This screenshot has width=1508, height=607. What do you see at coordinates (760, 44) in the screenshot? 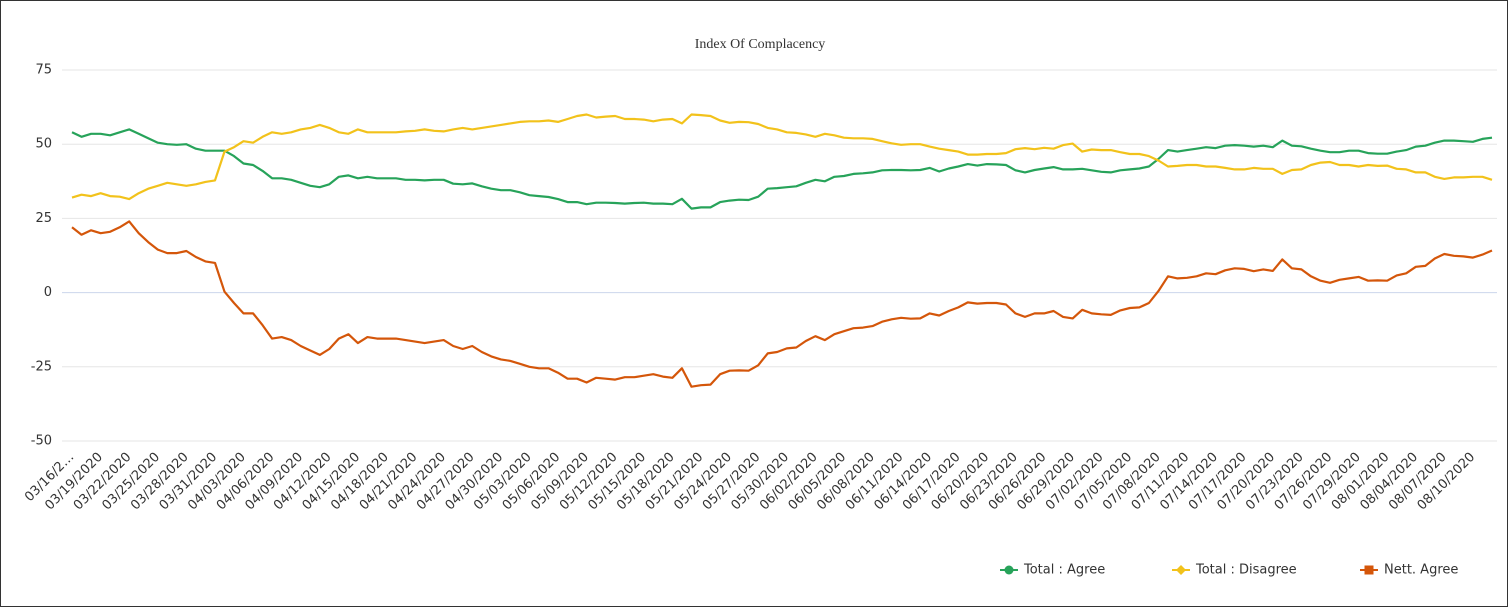
I see `chart-title: Index Of Complacency` at bounding box center [760, 44].